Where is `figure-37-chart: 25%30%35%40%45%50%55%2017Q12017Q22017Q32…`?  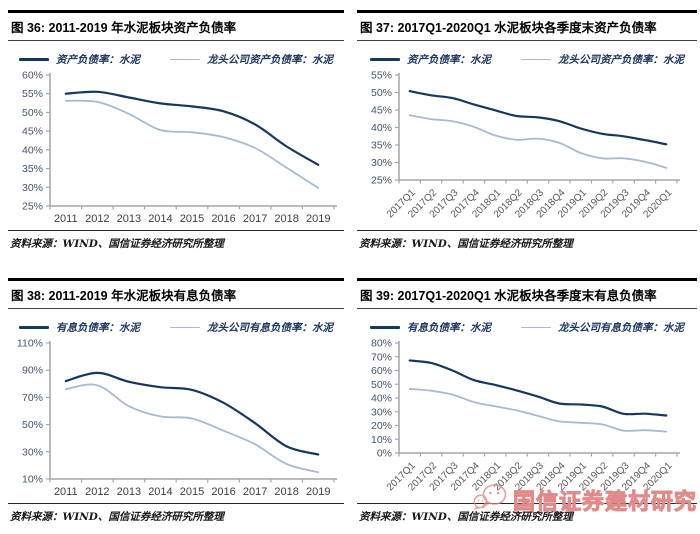 figure-37-chart: 25%30%35%40%45%50%55%2017Q12017Q22017Q32… is located at coordinates (525, 145).